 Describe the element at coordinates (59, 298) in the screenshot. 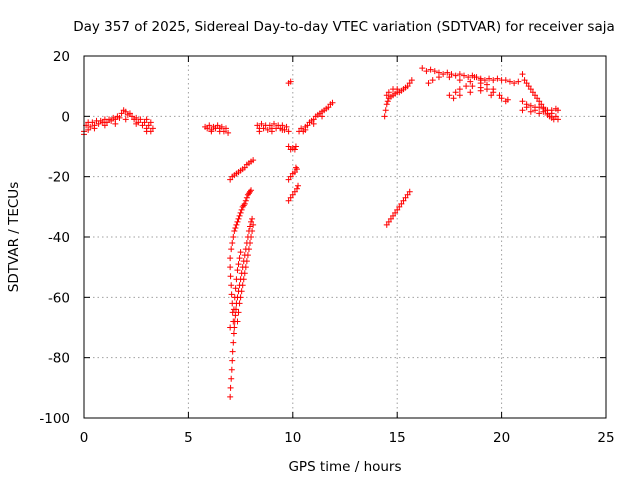

I see `y-tick-label: -60` at that location.